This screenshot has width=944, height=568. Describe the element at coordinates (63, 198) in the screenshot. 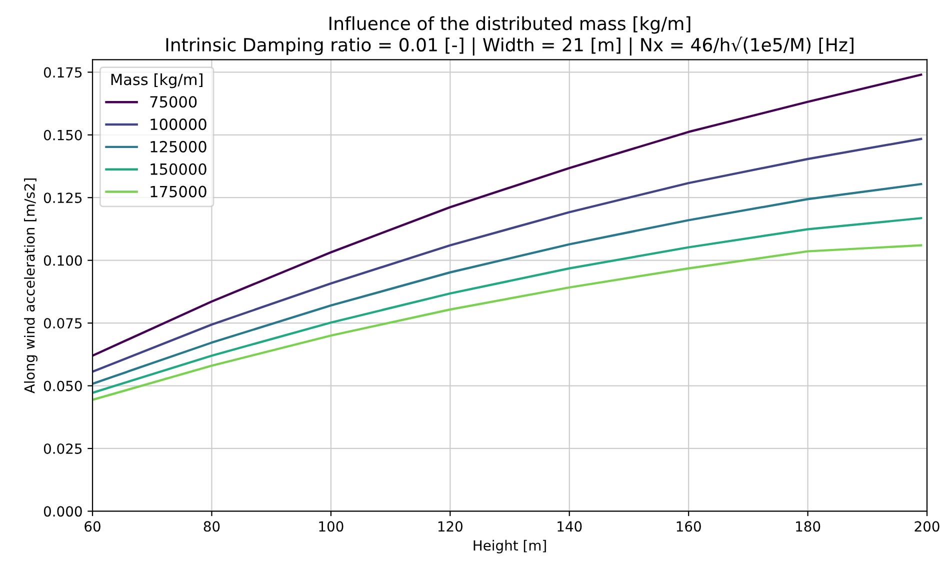

I see `y-tick-label: 0.125` at that location.